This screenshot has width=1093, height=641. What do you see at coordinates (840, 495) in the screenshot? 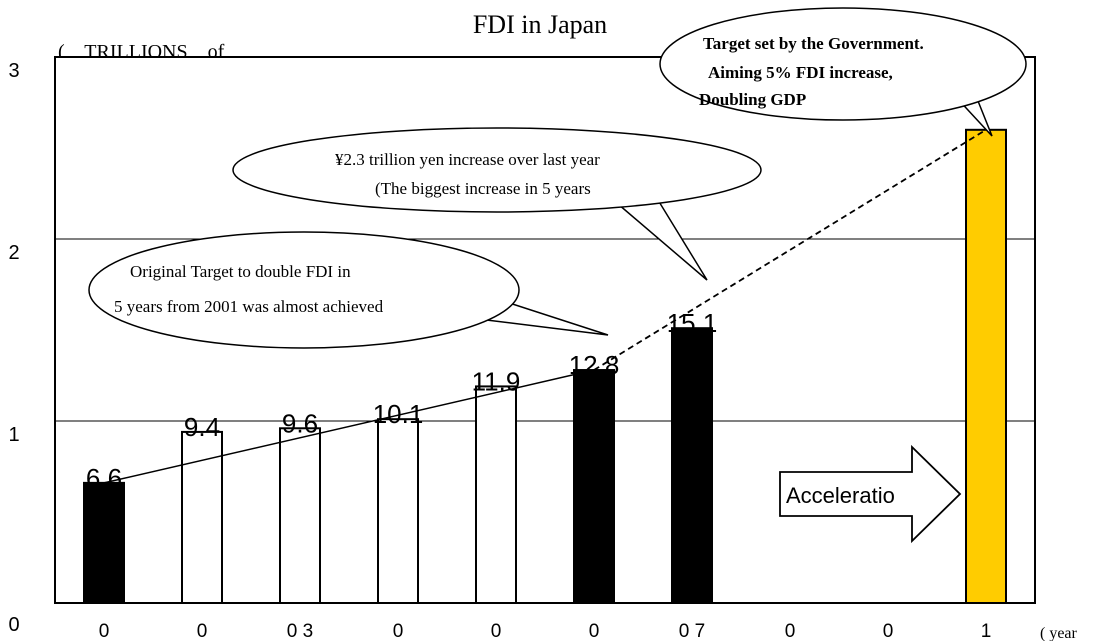
I see `arrow-label: Acceleratio` at bounding box center [840, 495].